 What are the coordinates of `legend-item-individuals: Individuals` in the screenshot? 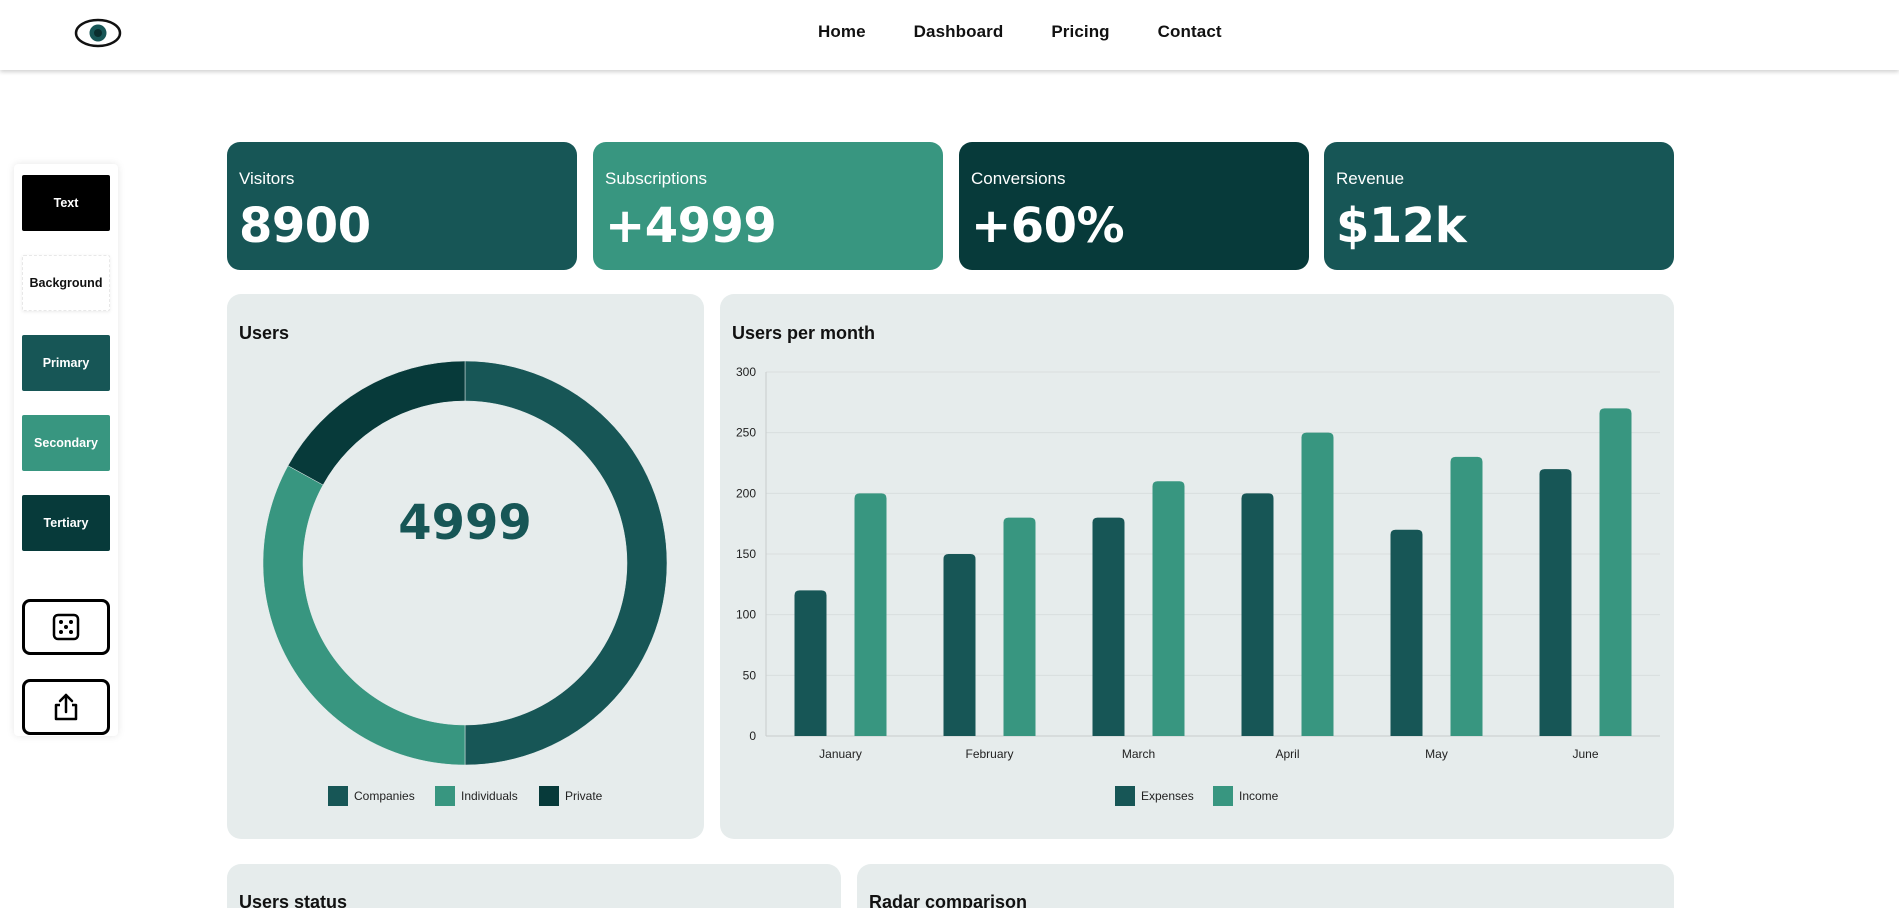 It's located at (476, 795).